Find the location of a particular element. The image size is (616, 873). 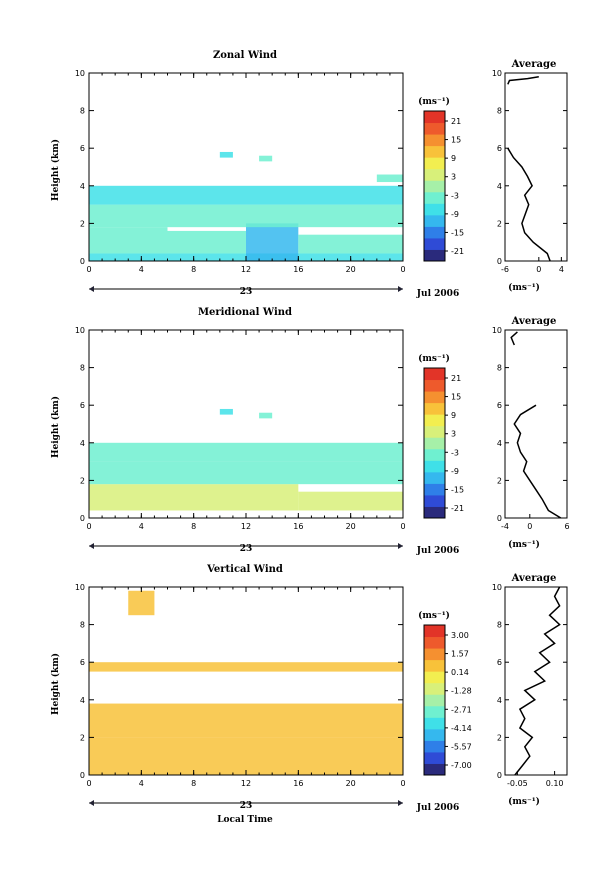

y-tick-label: 0 is located at coordinates (82, 518).